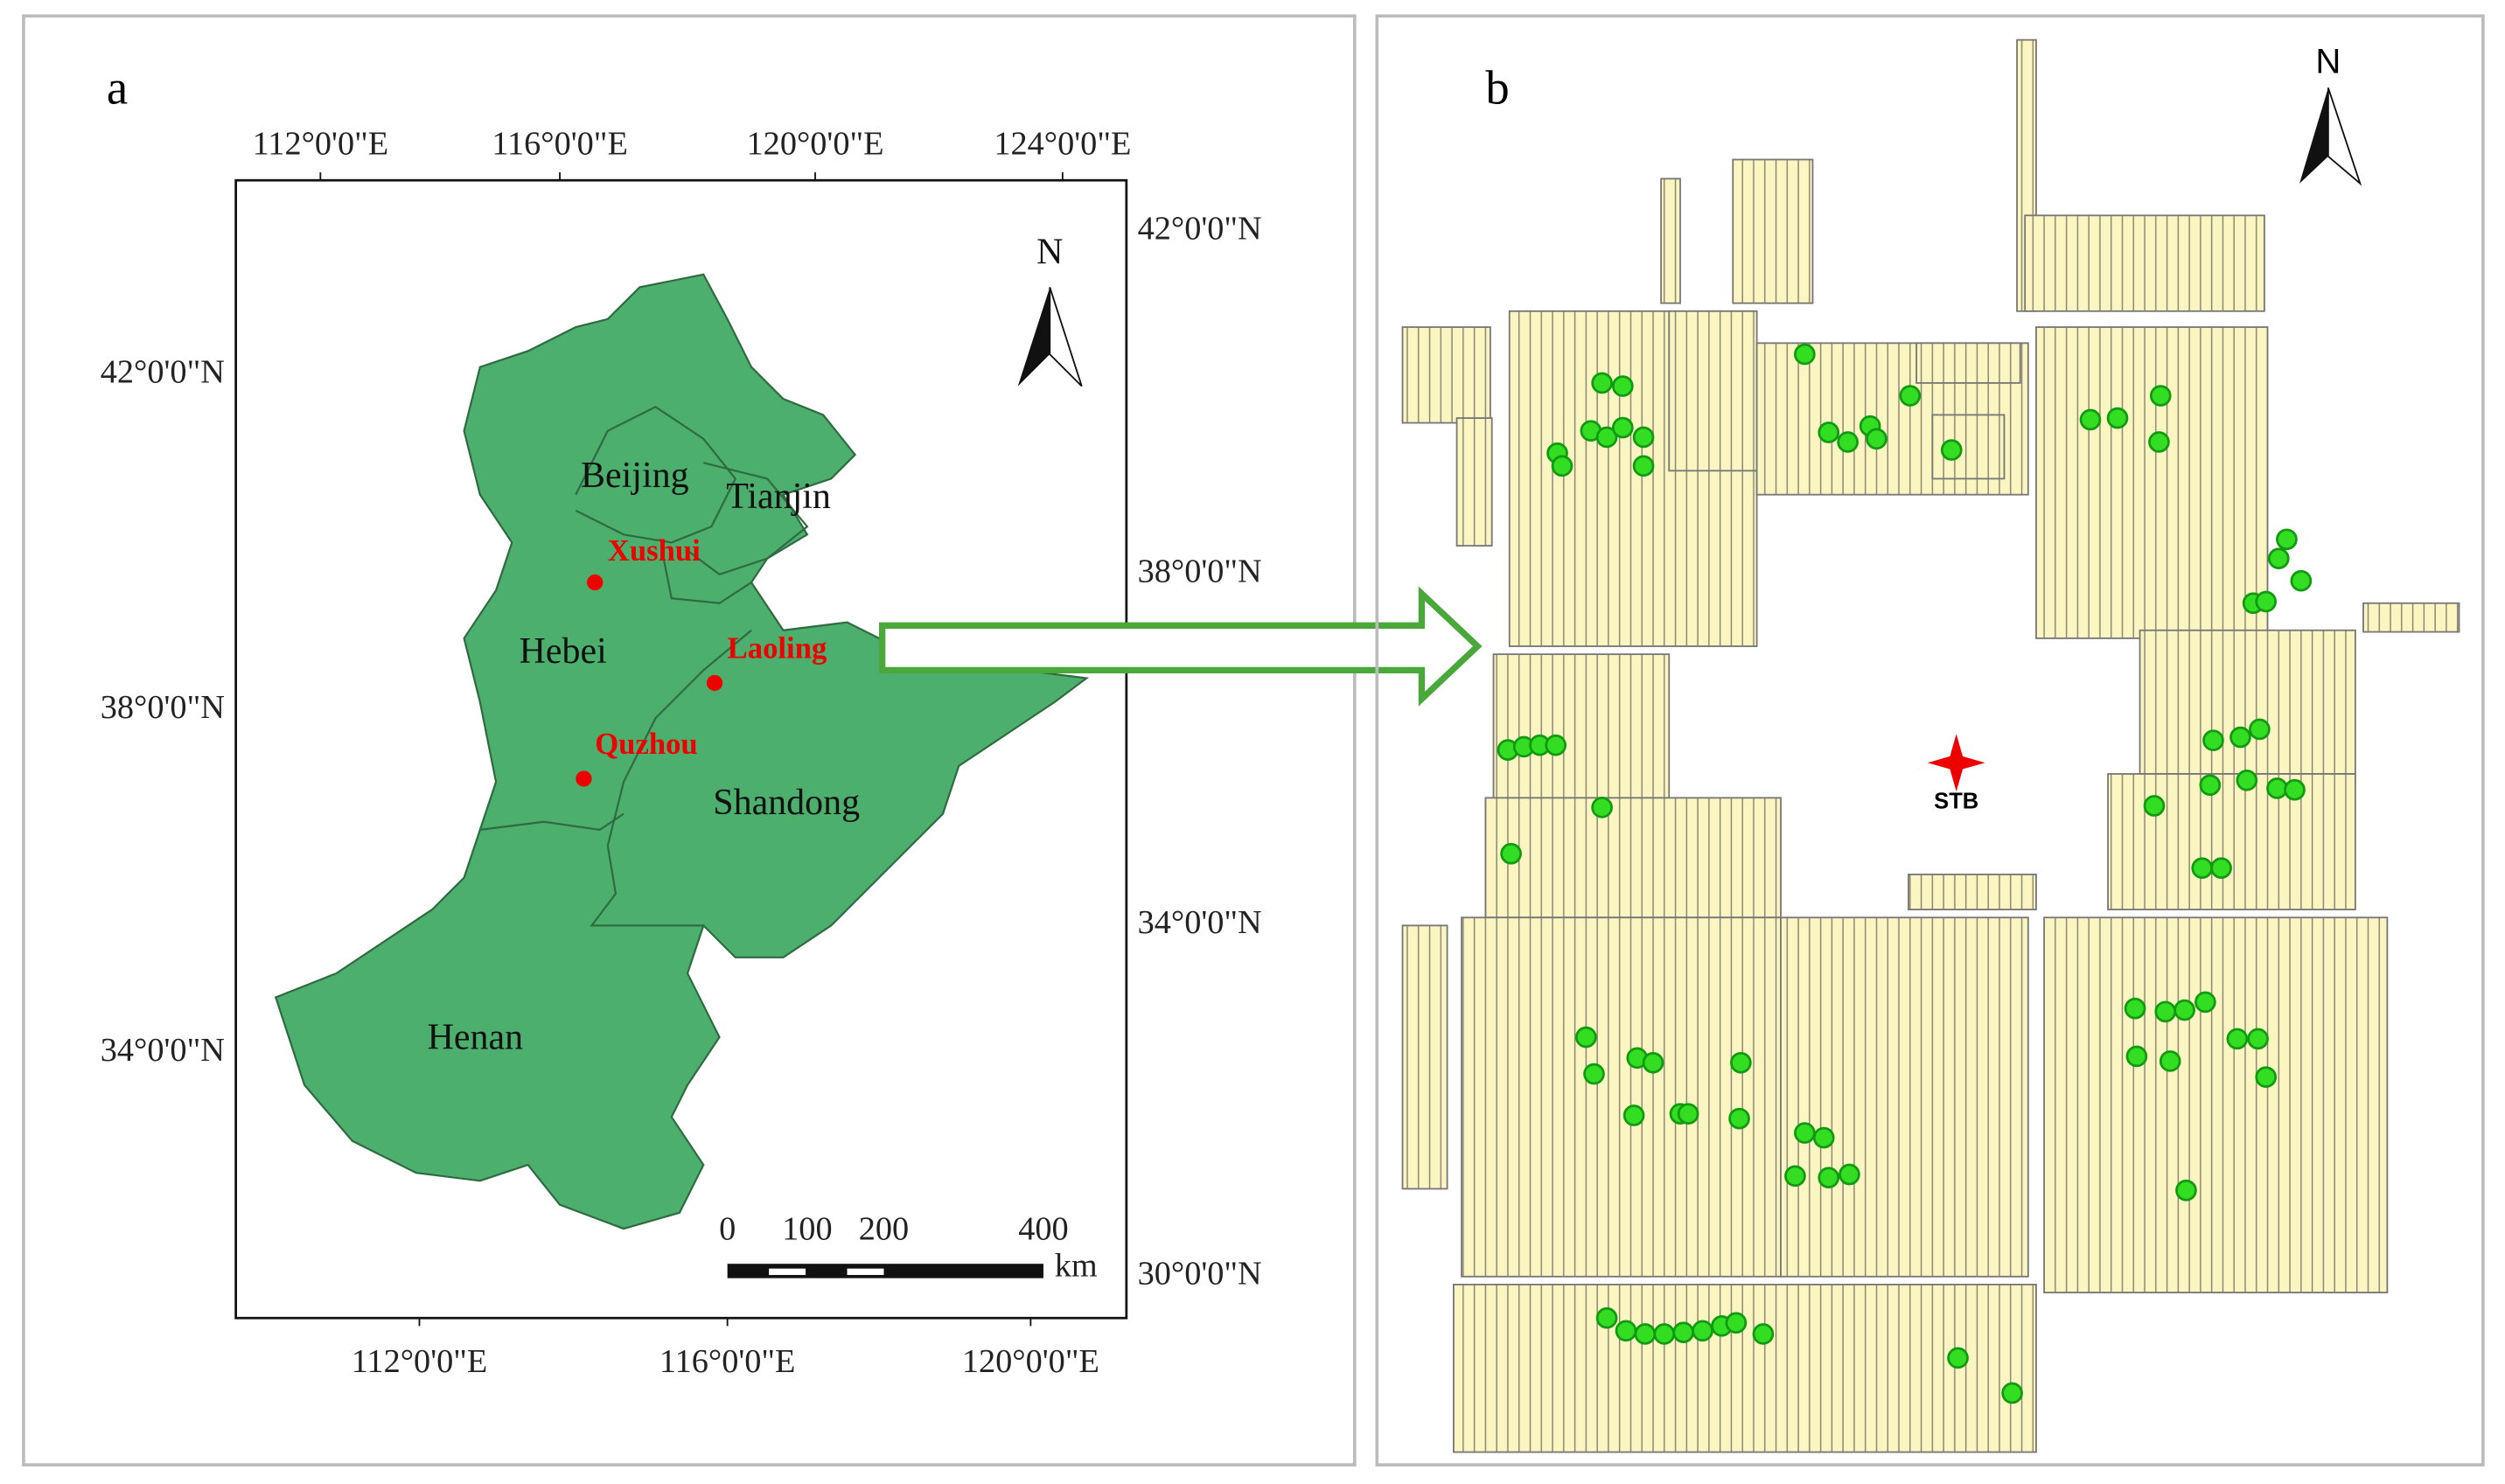 The image size is (2505, 1484). I want to click on station-label: STB, so click(1956, 802).